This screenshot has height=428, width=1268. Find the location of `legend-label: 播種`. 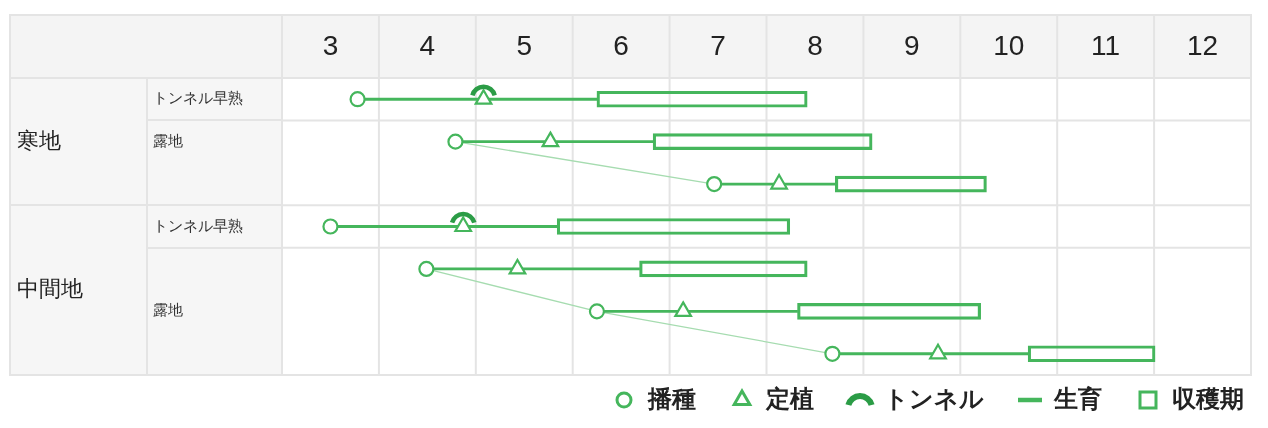

legend-label: 播種 is located at coordinates (671, 398).